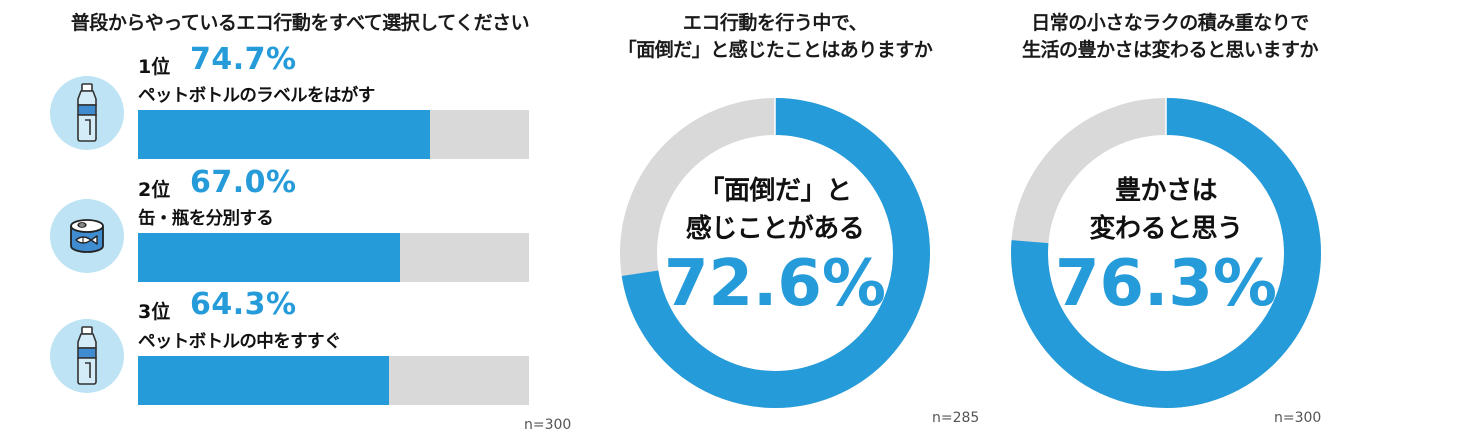 Image resolution: width=1469 pixels, height=448 pixels. I want to click on center-label-line-2: 変わると思う, so click(1166, 229).